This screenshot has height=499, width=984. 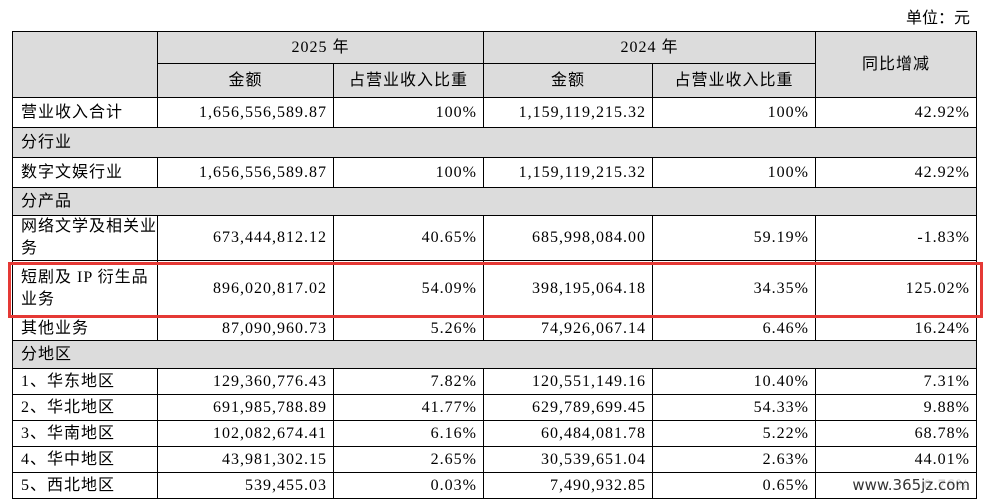 What do you see at coordinates (494, 142) in the screenshot?
I see `section-row: 分行业` at bounding box center [494, 142].